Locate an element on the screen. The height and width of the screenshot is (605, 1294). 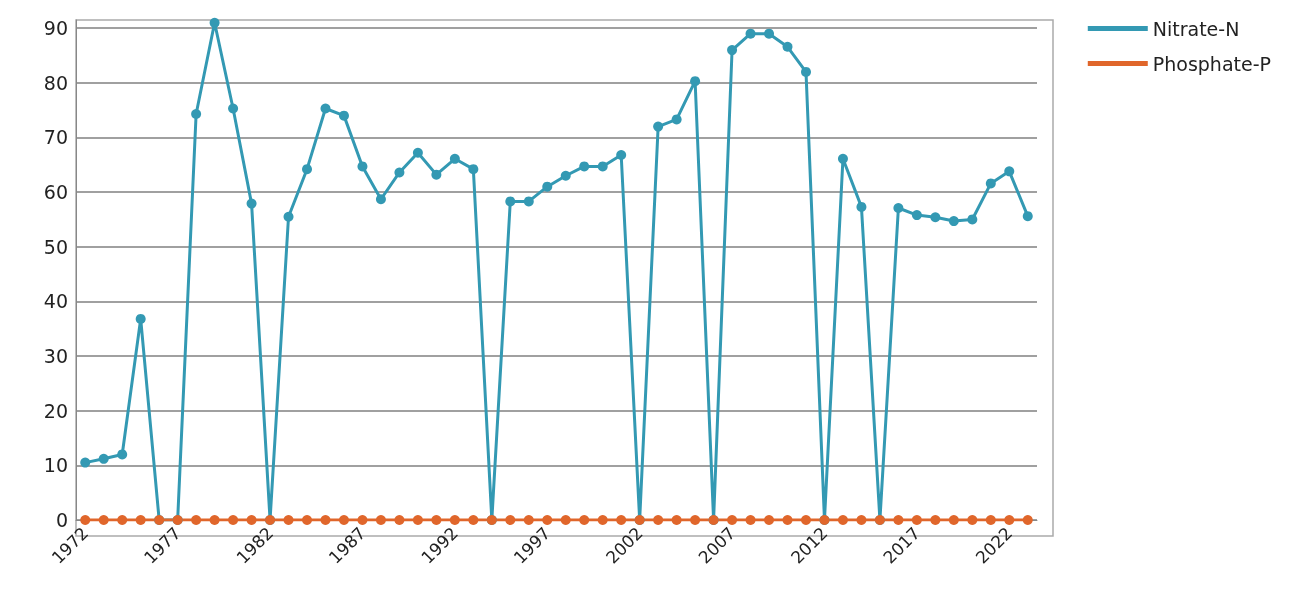
y-tick-label: 70 is located at coordinates (55, 137).